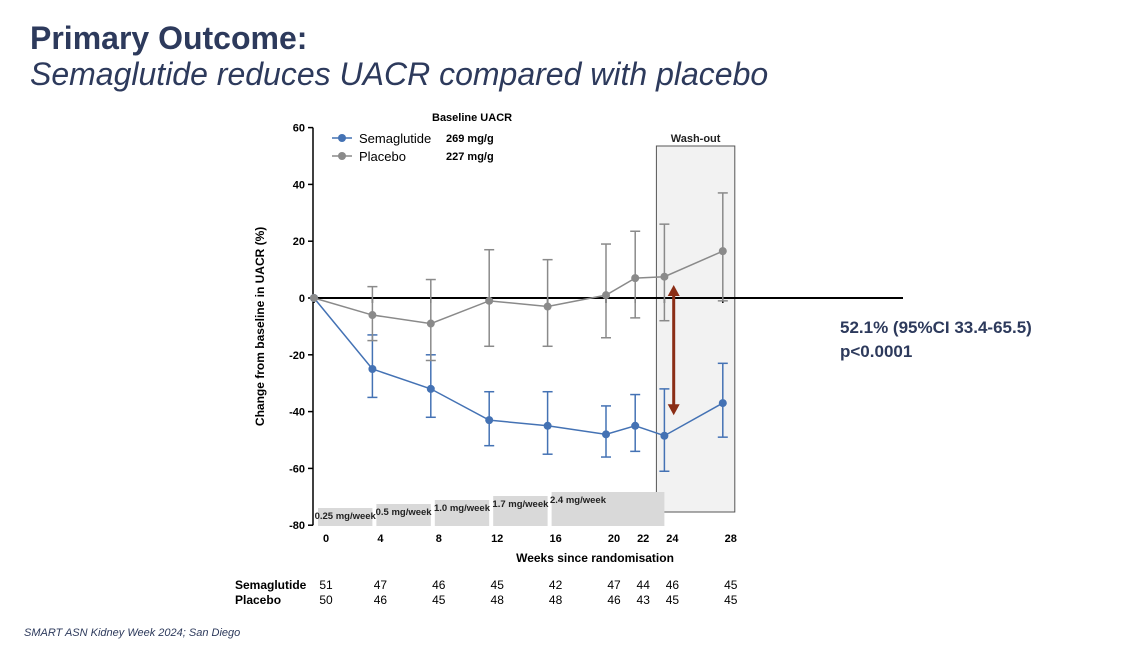 Image resolution: width=1142 pixels, height=648 pixels. I want to click on dose-label-2: 1.0 mg/week, so click(462, 508).